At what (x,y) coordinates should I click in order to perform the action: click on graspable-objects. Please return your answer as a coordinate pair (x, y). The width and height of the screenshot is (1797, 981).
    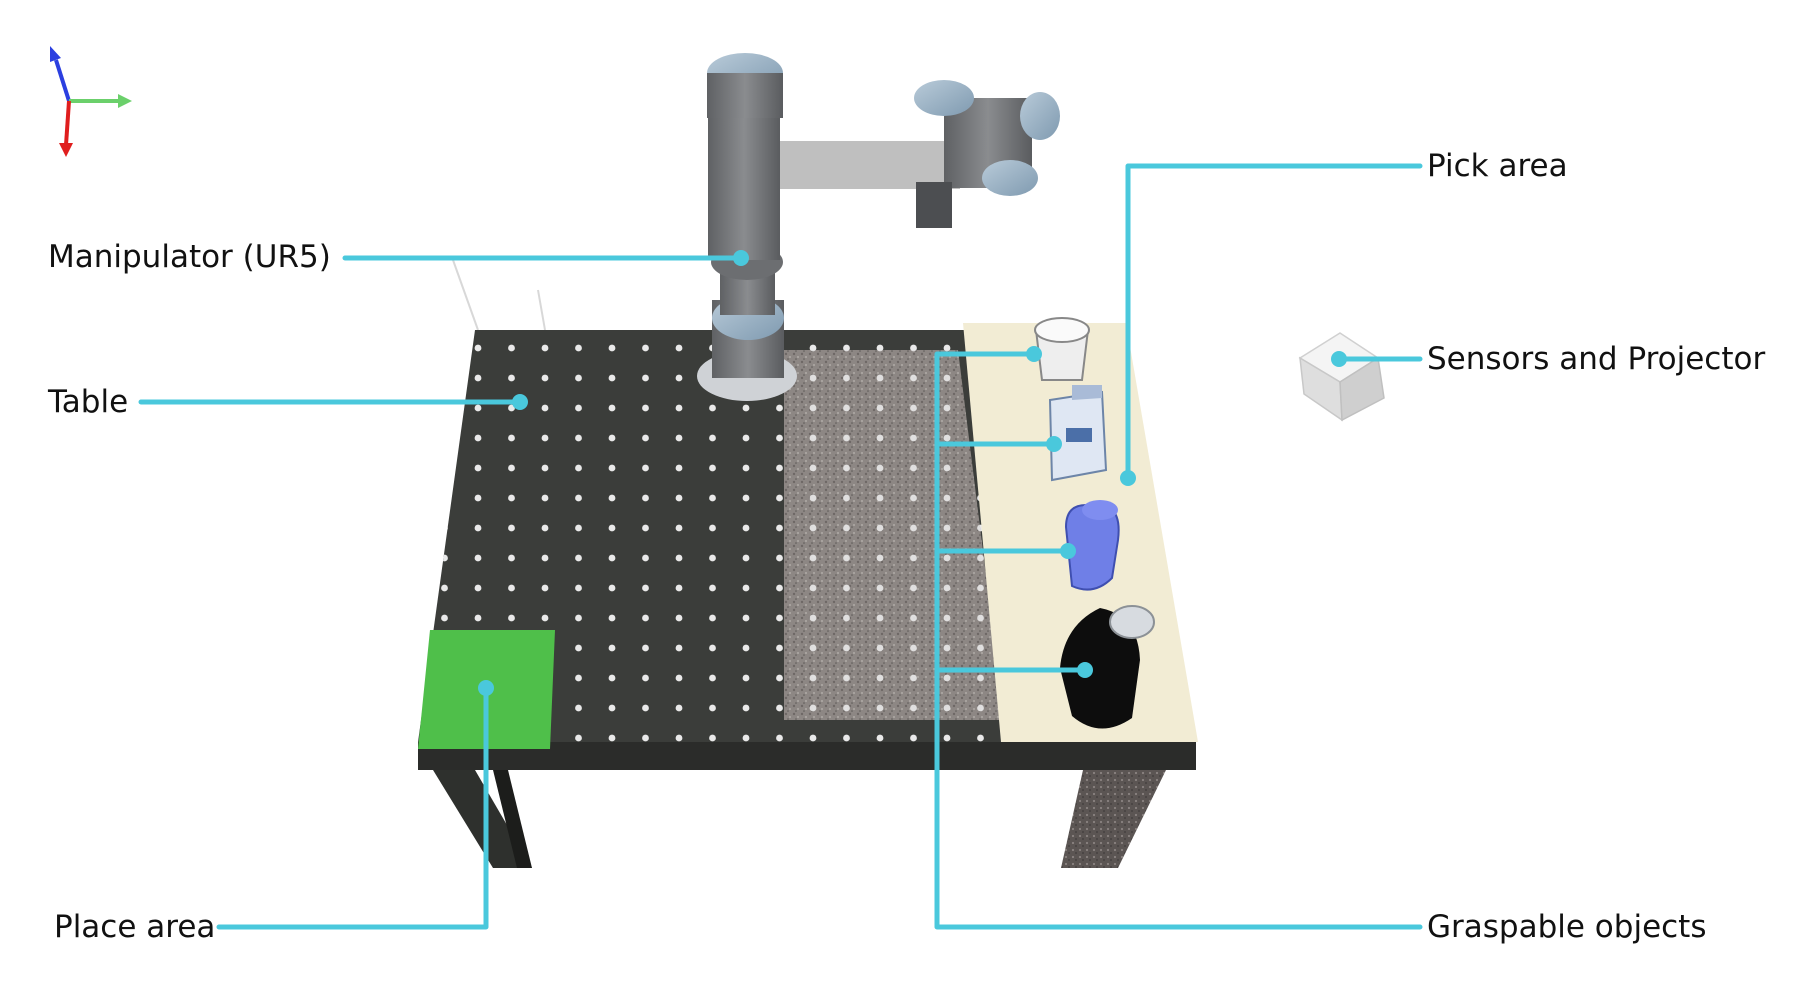
    Looking at the image, I should click on (1094, 523).